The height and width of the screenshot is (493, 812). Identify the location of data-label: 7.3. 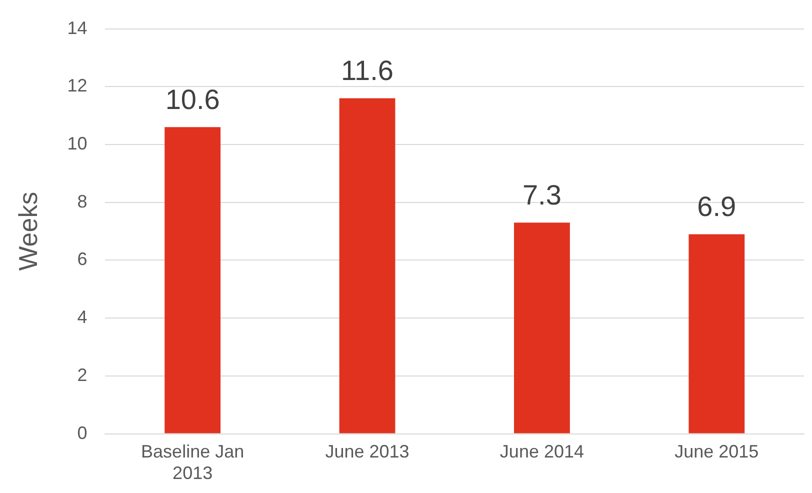
(542, 194).